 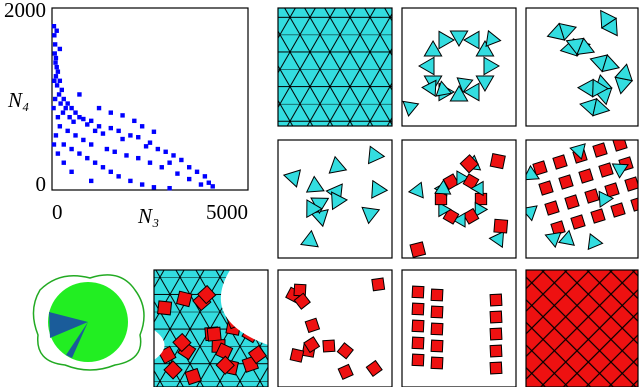 What do you see at coordinates (582, 67) in the screenshot?
I see `panel-bg` at bounding box center [582, 67].